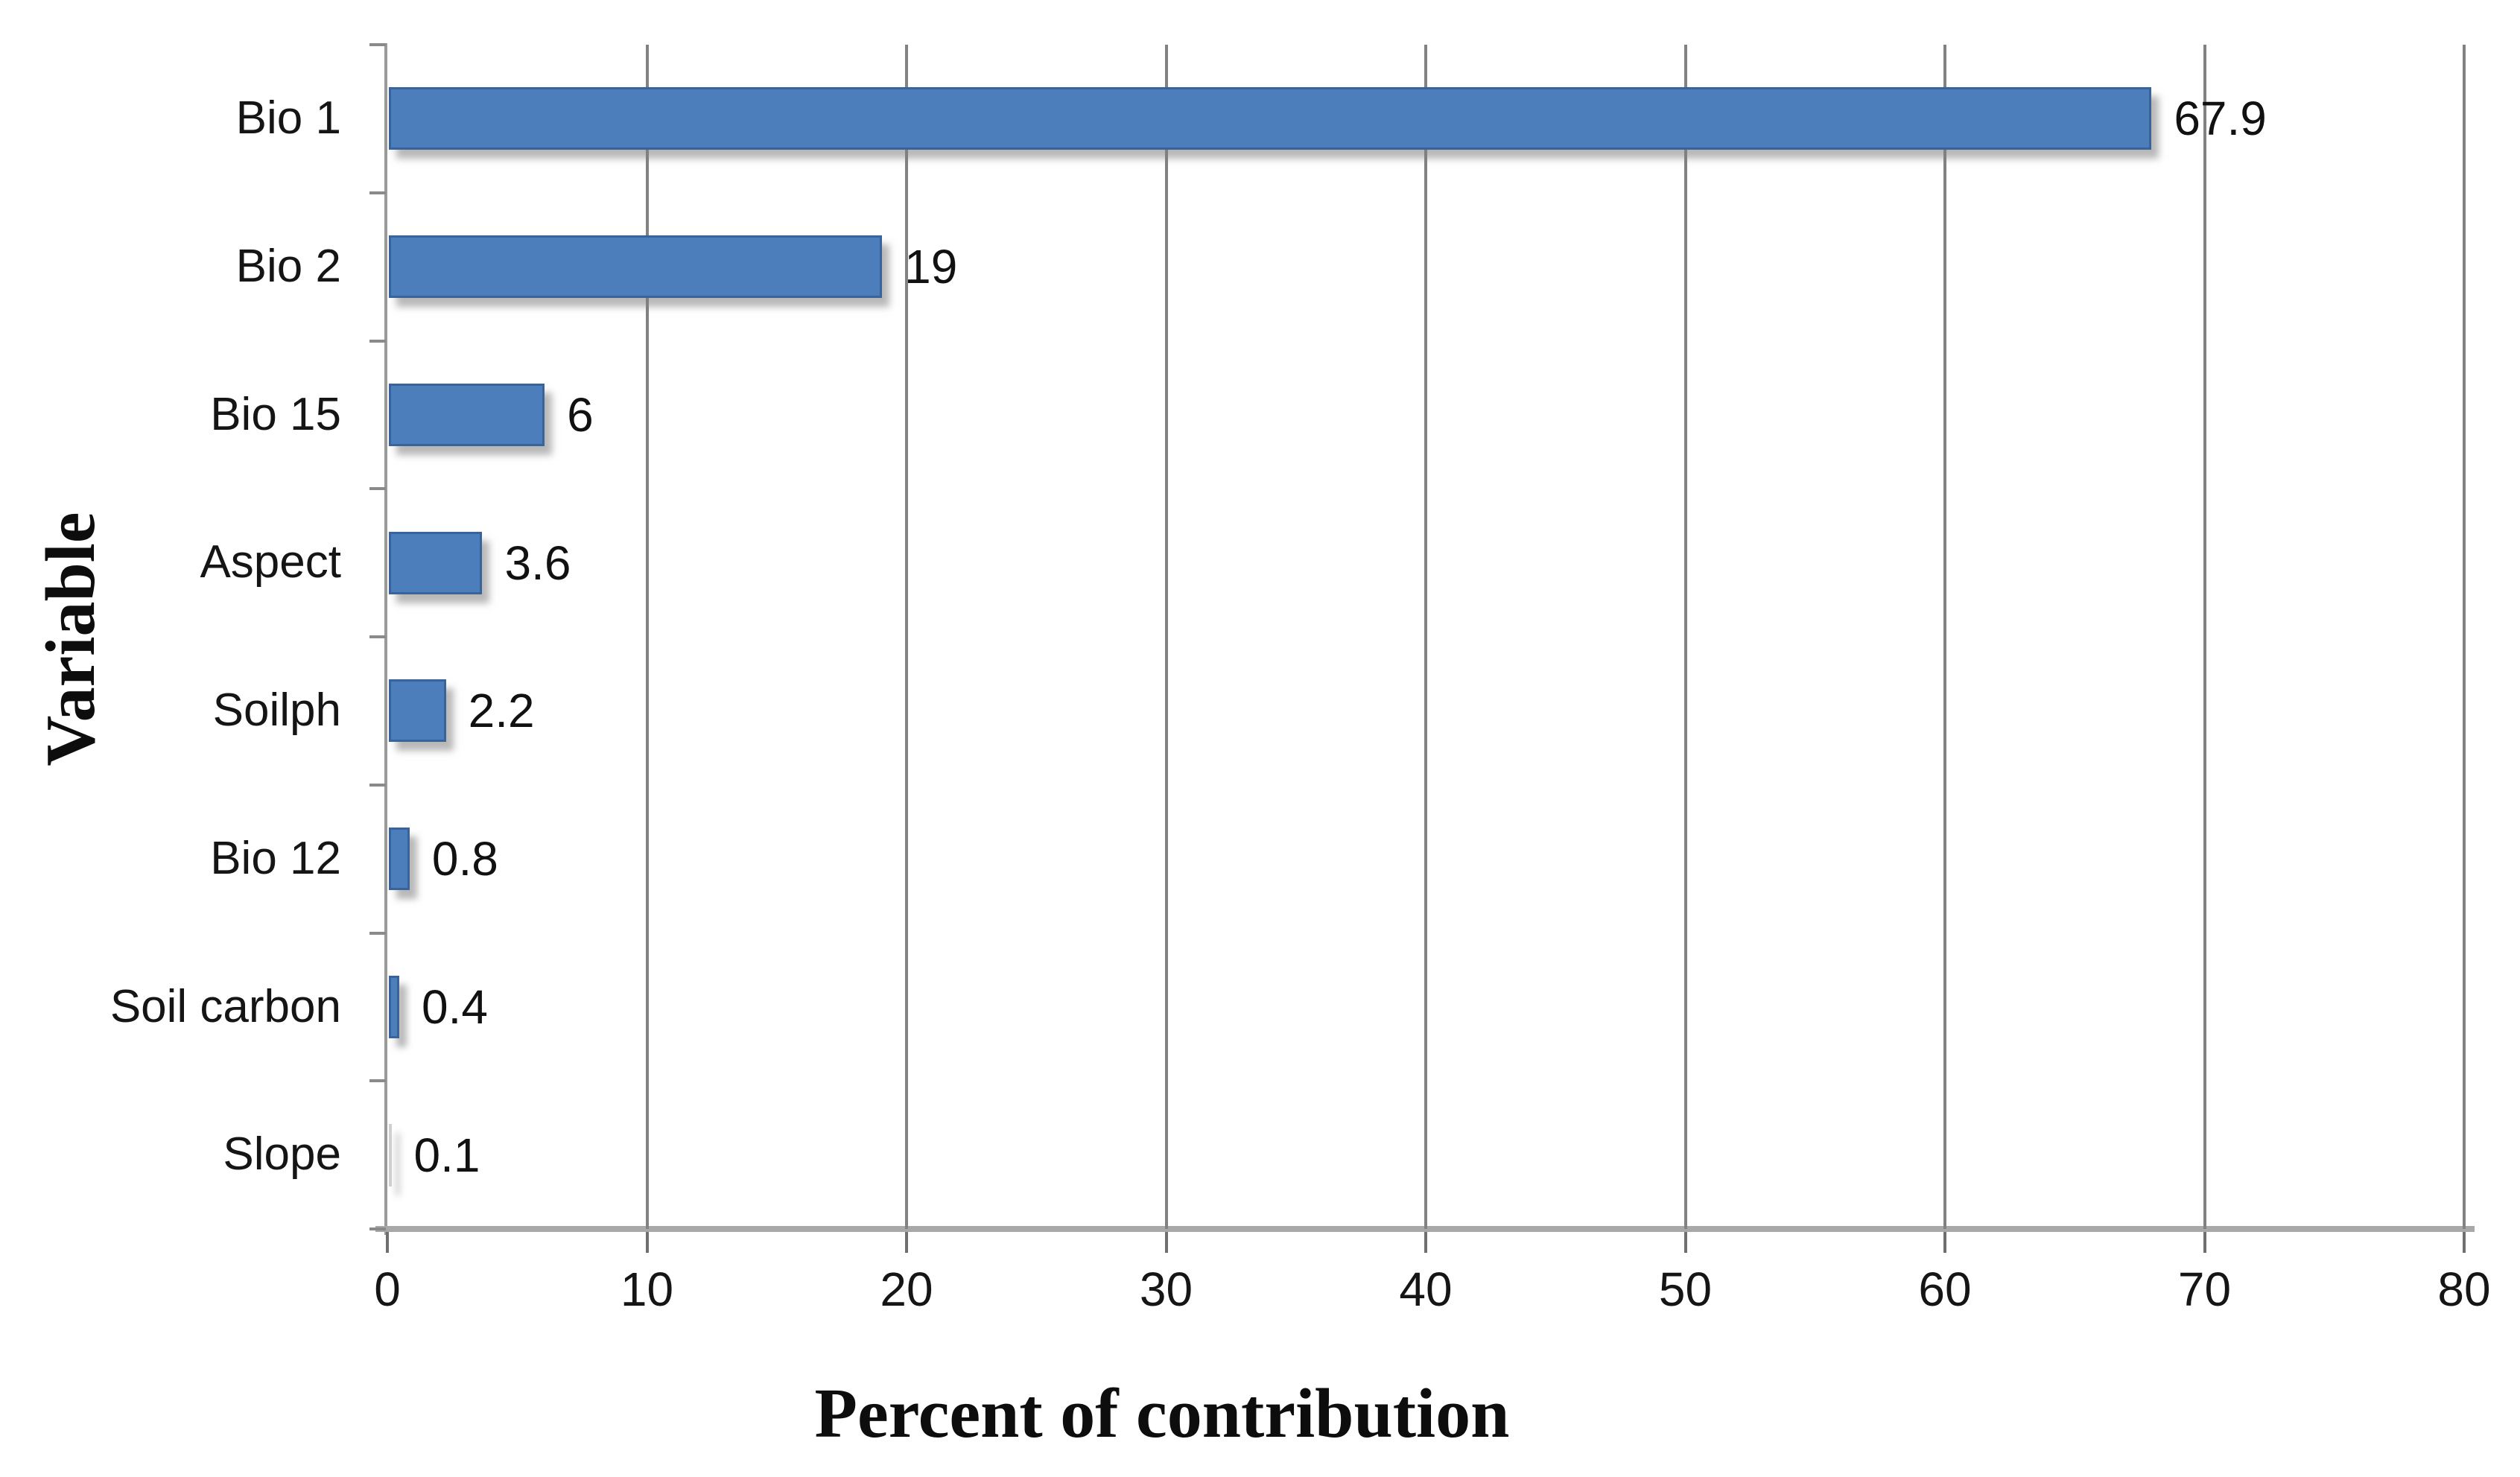 The height and width of the screenshot is (1477, 2520). Describe the element at coordinates (385, 639) in the screenshot. I see `y-axis-line` at that location.